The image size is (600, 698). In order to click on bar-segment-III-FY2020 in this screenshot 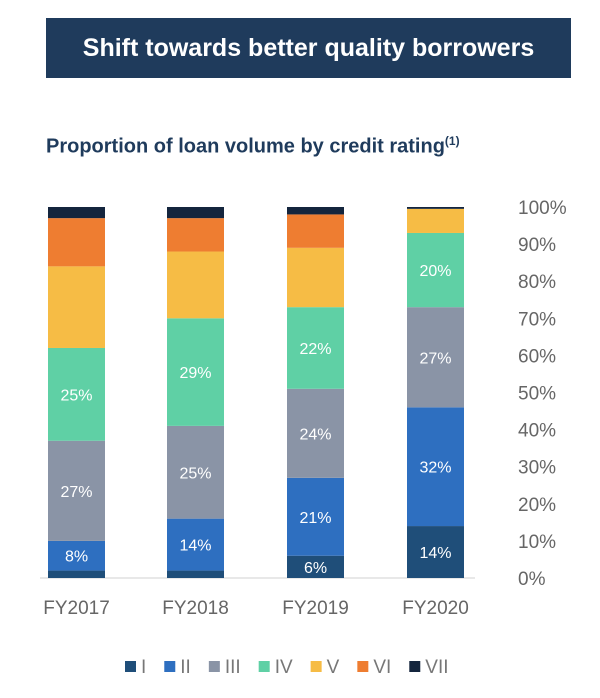, I will do `click(435, 357)`.